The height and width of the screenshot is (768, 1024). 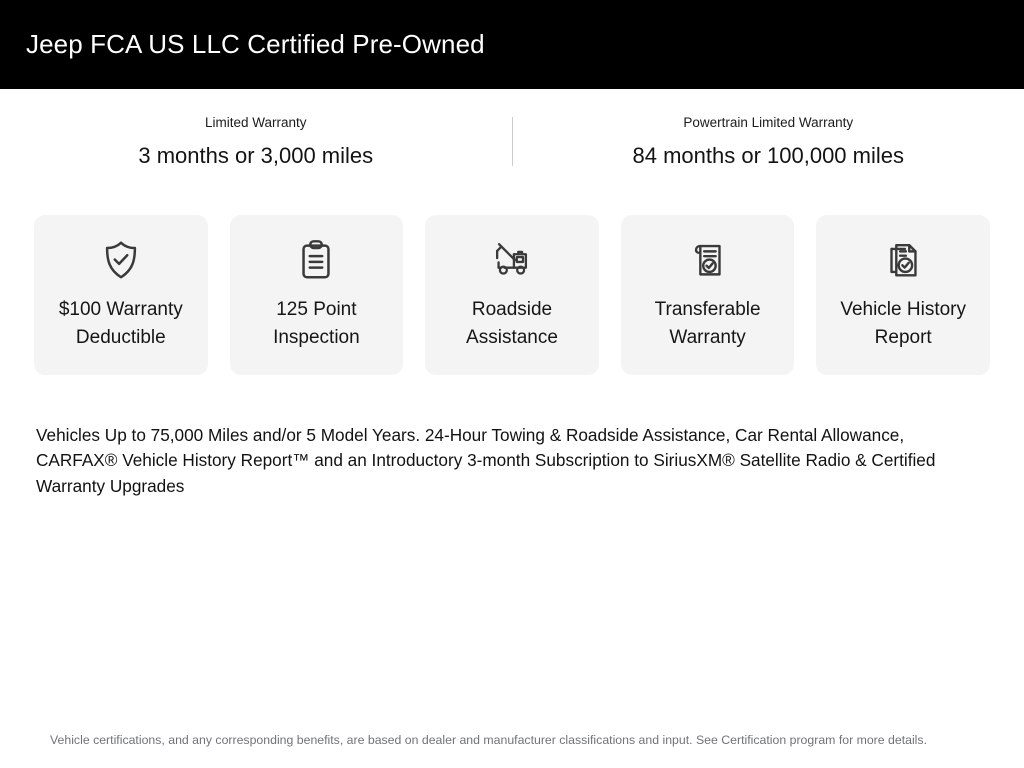 I want to click on warranty-block-limited: Limited Warranty 3 months or 3,000 miles, so click(x=256, y=142).